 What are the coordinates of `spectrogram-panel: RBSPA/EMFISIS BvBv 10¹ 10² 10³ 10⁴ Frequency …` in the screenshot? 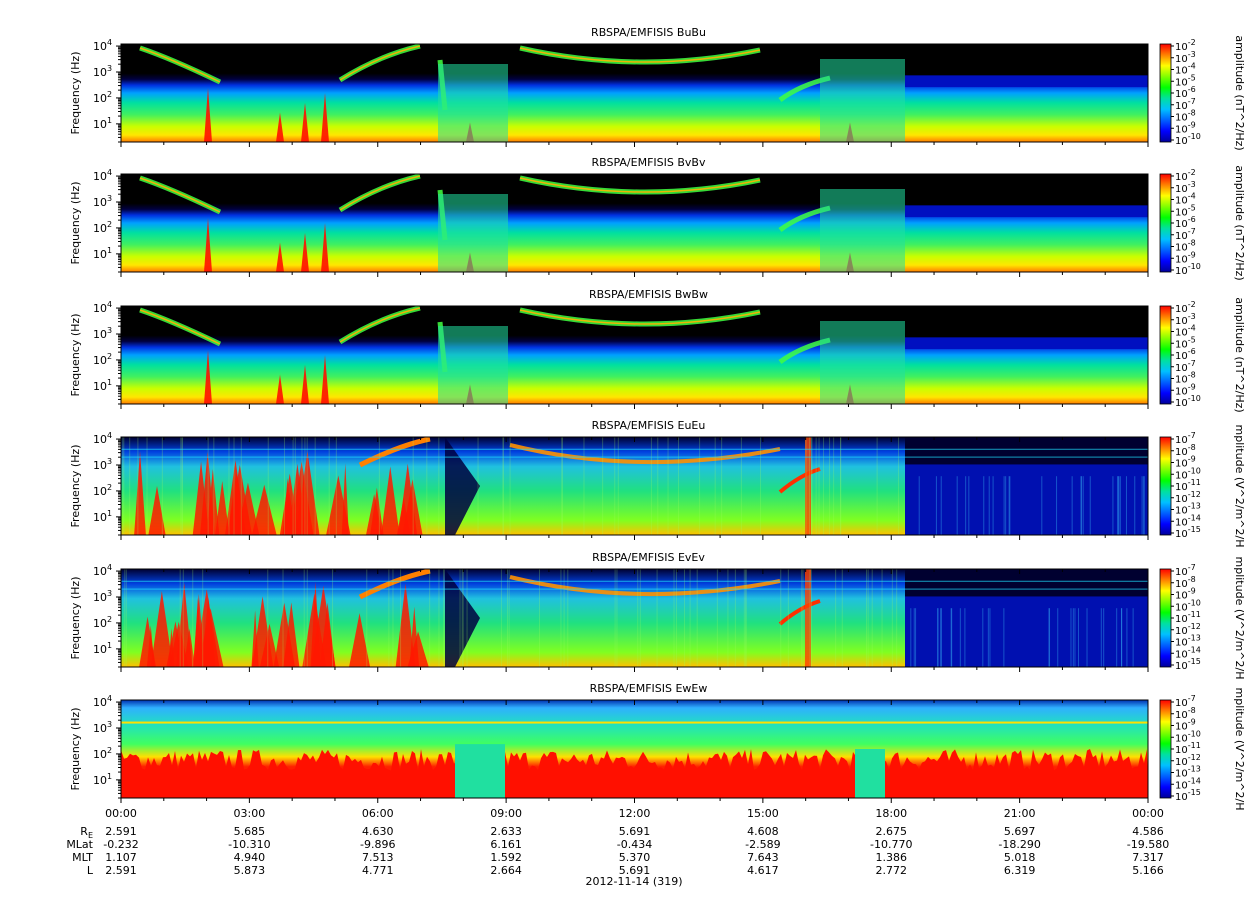 It's located at (657, 218).